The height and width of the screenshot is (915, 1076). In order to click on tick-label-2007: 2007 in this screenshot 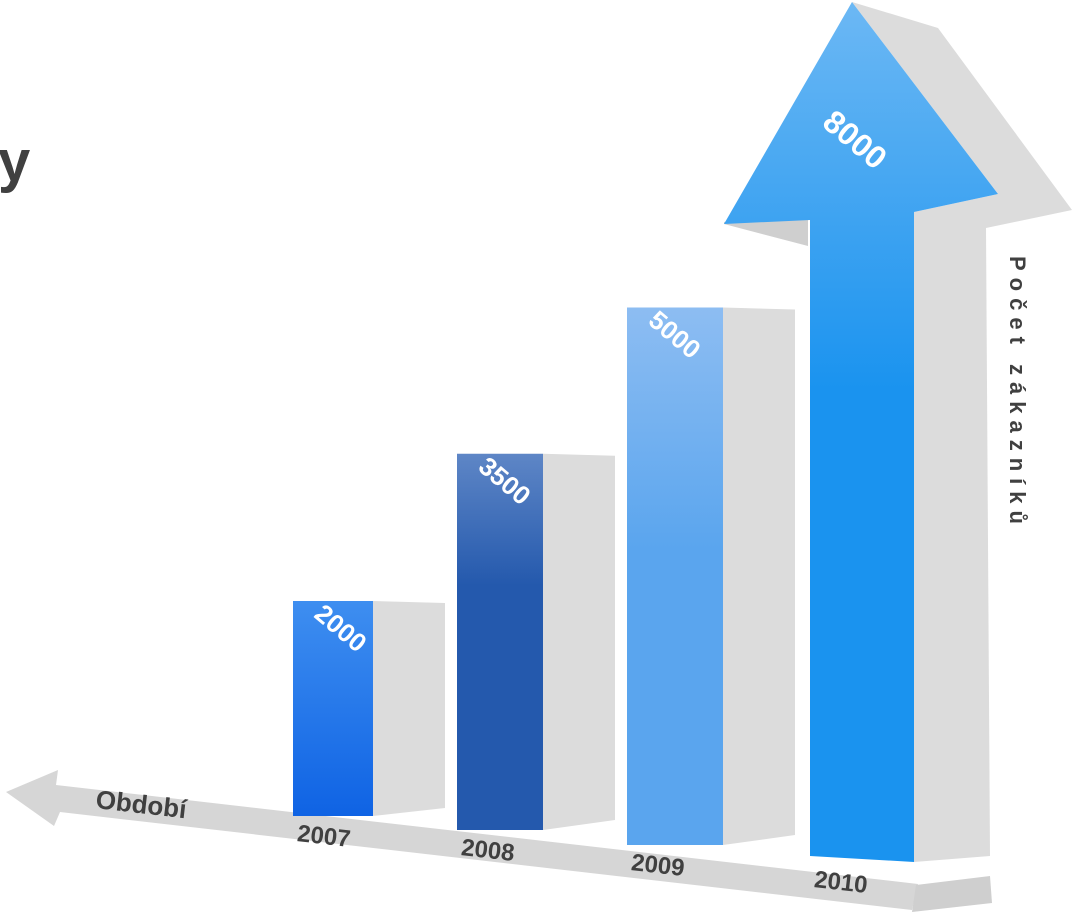, I will do `click(324, 836)`.